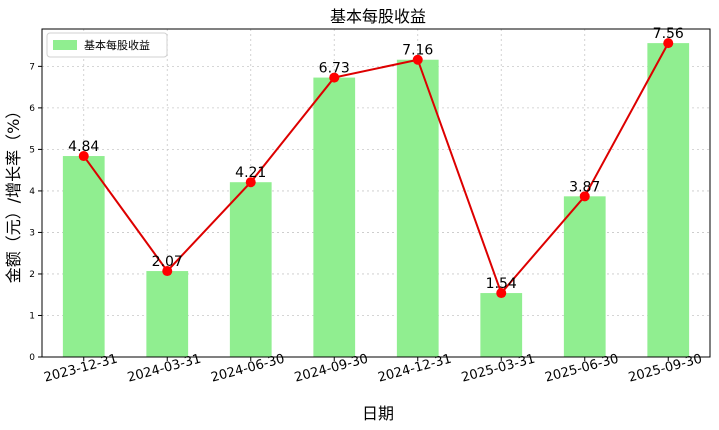  Describe the element at coordinates (584, 187) in the screenshot. I see `data-label: 3.87` at that location.